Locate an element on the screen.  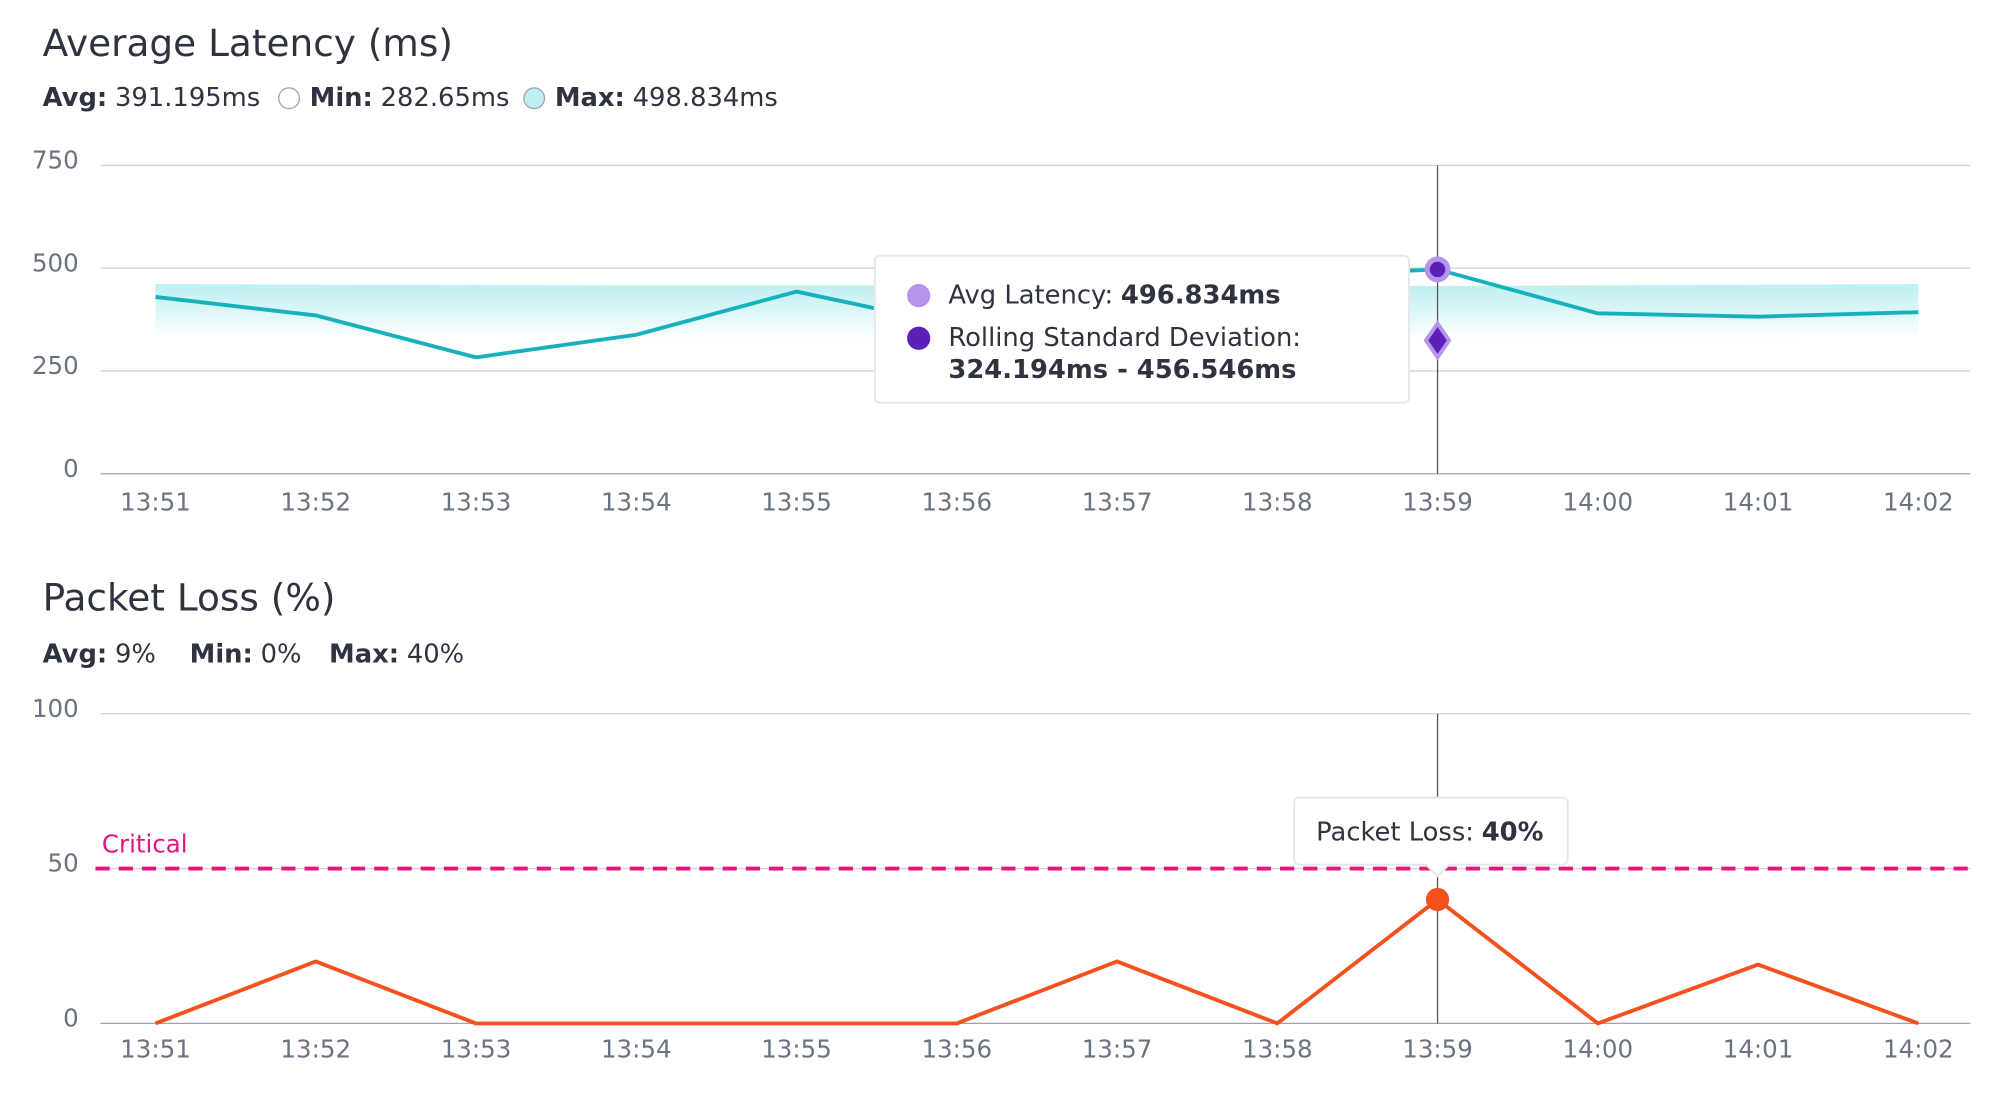
tooltip-text: Rolling Standard Deviation: is located at coordinates (1124, 338).